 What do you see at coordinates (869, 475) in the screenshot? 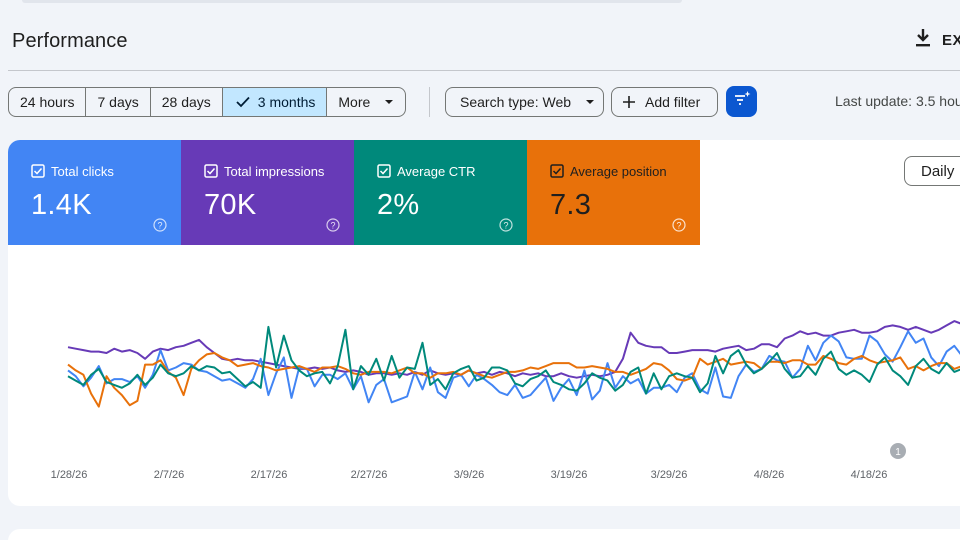
I see `x-tick-label: 4/18/26` at bounding box center [869, 475].